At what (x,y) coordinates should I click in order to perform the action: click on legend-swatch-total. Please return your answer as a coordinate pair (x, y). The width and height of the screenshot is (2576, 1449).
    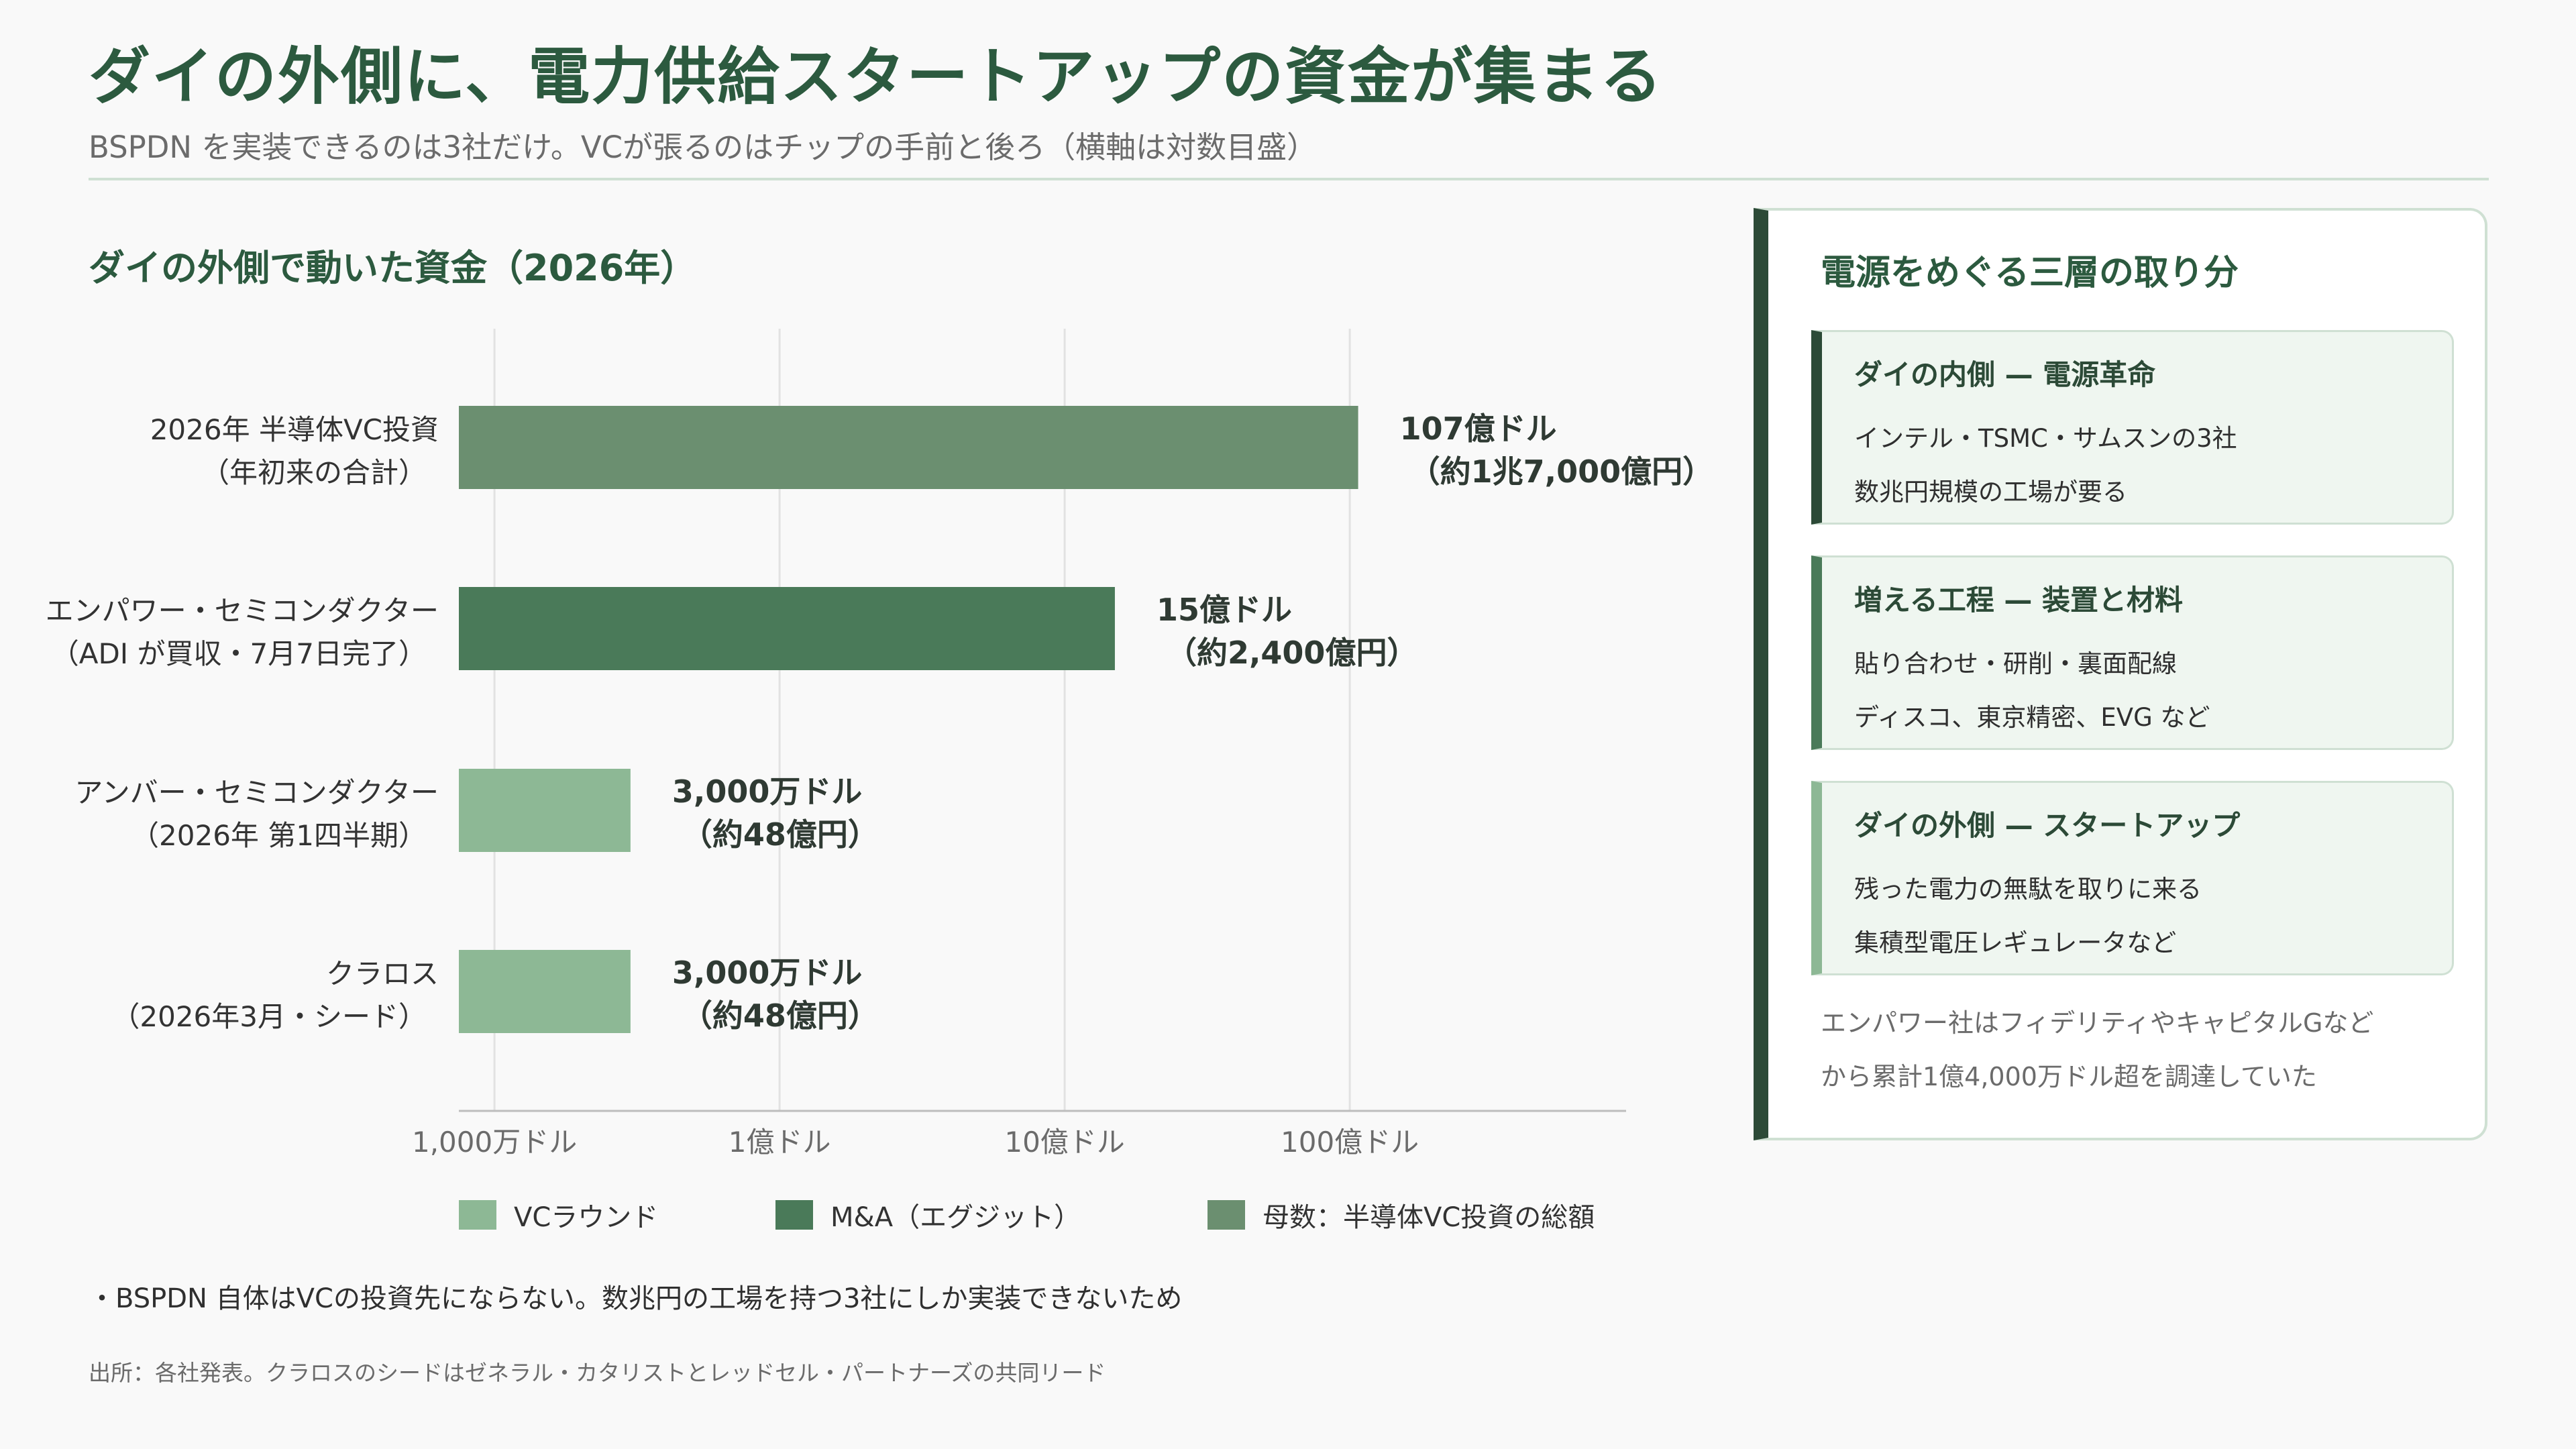
    Looking at the image, I should click on (1226, 1215).